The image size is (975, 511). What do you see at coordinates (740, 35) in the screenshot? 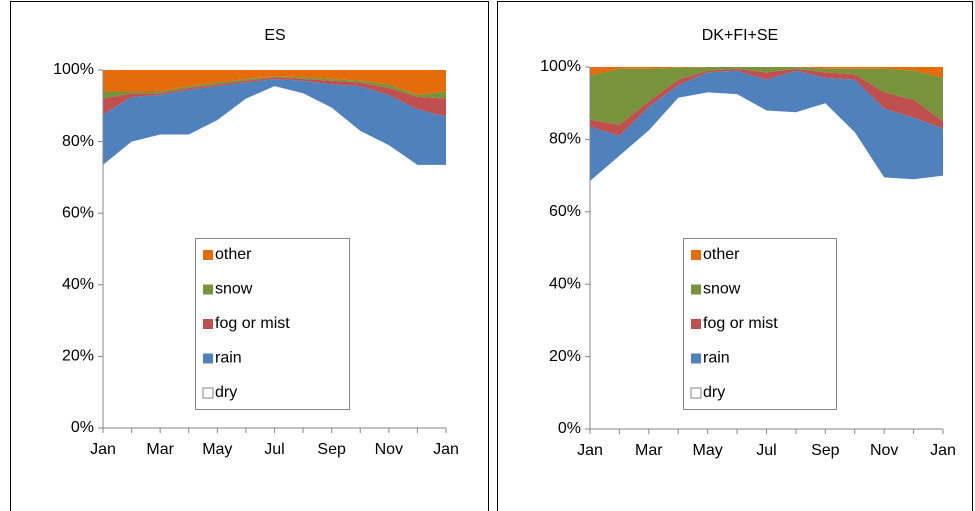
I see `chart-title: DK+FI+SE` at bounding box center [740, 35].